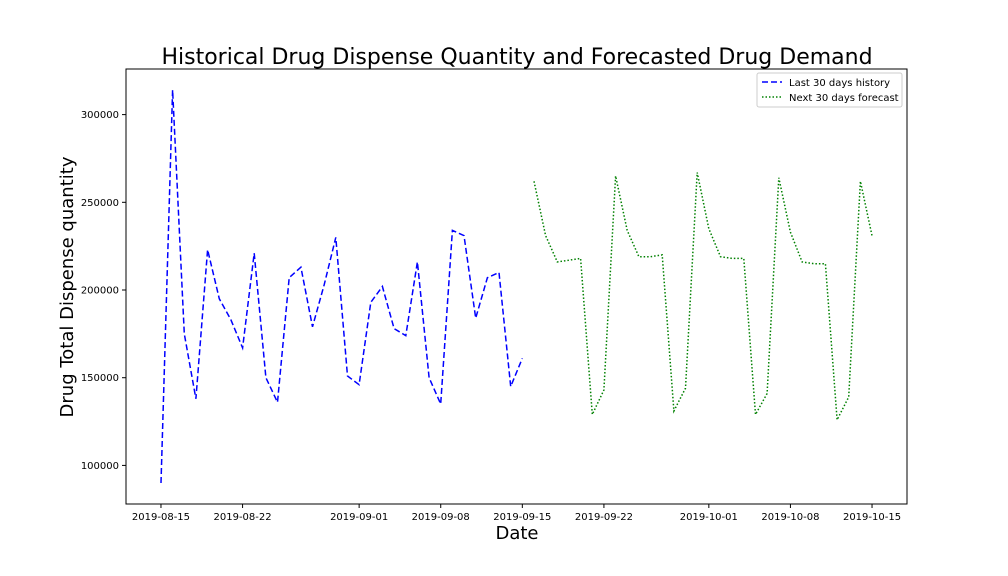 This screenshot has width=1008, height=576. Describe the element at coordinates (839, 83) in the screenshot. I see `legend-label-history: Last 30 days history` at that location.